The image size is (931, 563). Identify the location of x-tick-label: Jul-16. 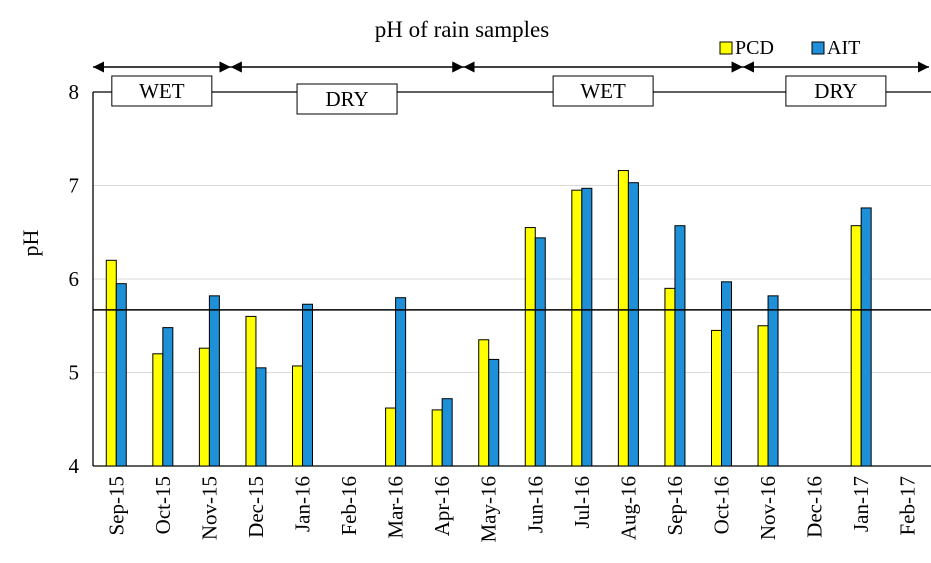
(582, 502).